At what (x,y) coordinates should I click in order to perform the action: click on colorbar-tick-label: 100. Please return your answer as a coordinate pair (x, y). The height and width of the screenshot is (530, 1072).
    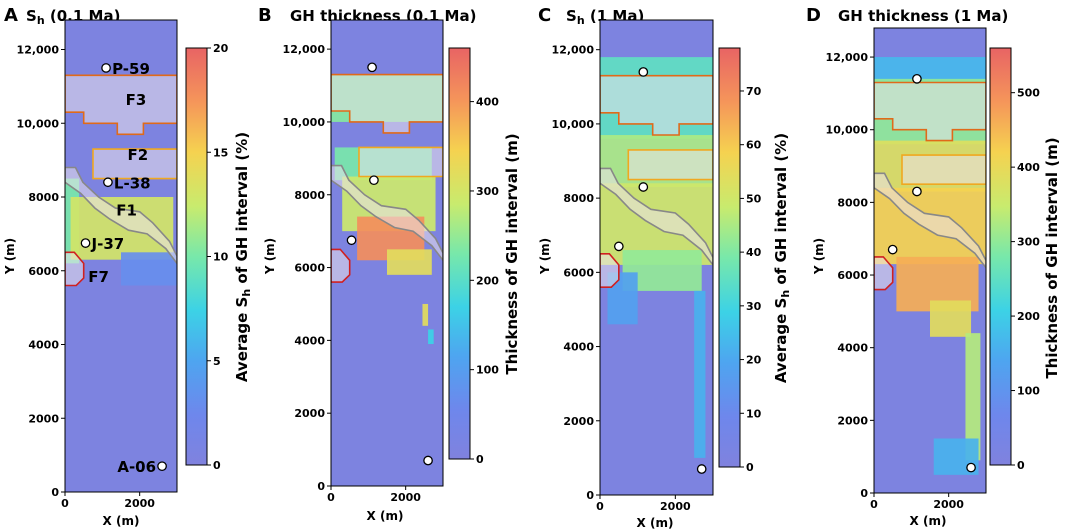
    Looking at the image, I should click on (1028, 391).